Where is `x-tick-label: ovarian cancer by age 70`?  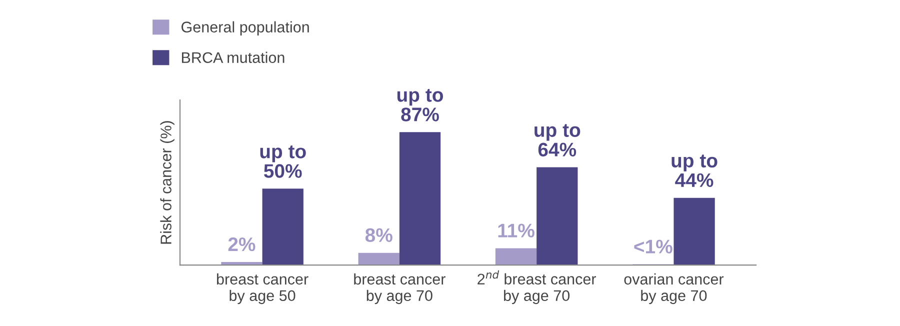 x-tick-label: ovarian cancer by age 70 is located at coordinates (674, 288).